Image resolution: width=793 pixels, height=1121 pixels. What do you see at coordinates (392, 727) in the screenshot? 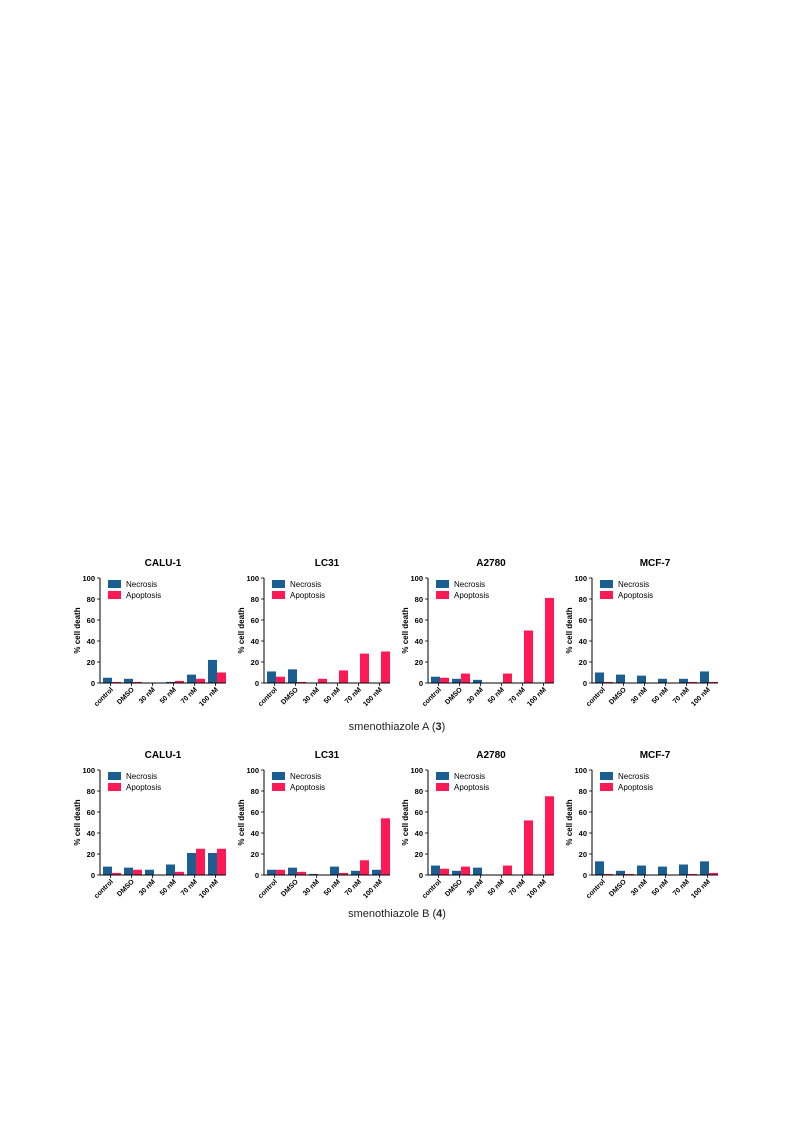
I see `caption-text: smenothiazole A (` at bounding box center [392, 727].